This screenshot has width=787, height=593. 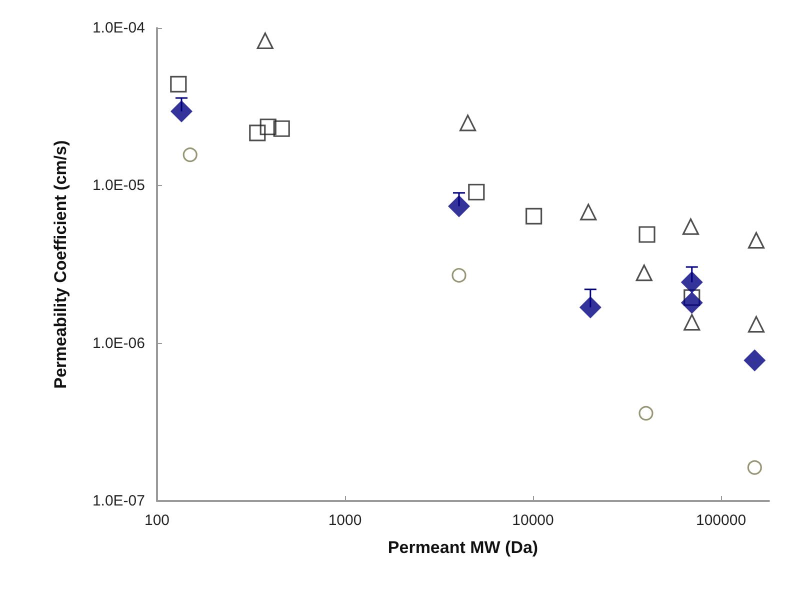 I want to click on y-tick-label: 1.0E-05, so click(x=118, y=185).